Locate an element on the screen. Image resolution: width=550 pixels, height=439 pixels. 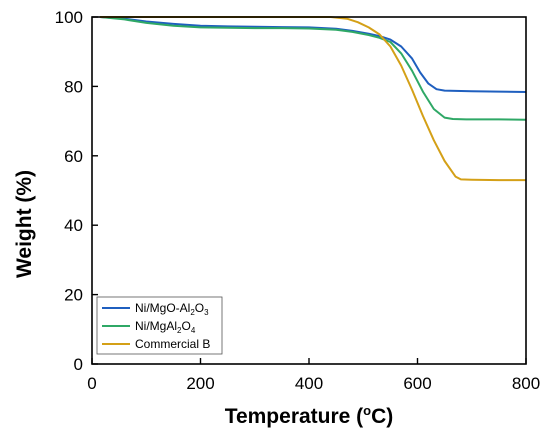
x-axis-title-unit: C) is located at coordinates (382, 416).